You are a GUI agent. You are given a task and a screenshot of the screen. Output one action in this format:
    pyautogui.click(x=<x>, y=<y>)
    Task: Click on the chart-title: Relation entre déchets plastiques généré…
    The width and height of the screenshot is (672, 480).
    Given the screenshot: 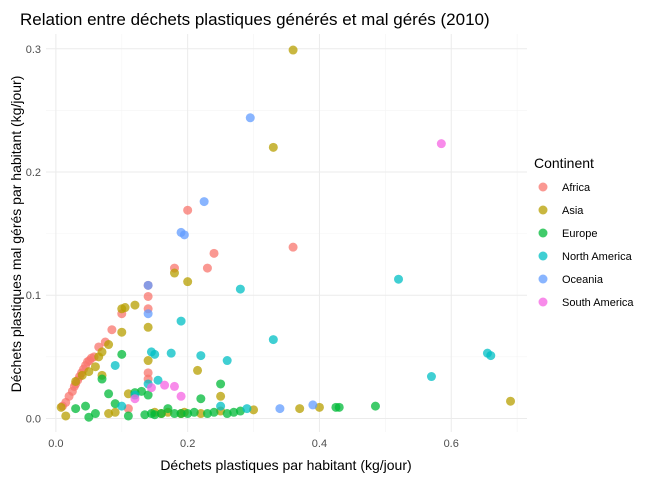 What is the action you would take?
    pyautogui.click(x=255, y=19)
    